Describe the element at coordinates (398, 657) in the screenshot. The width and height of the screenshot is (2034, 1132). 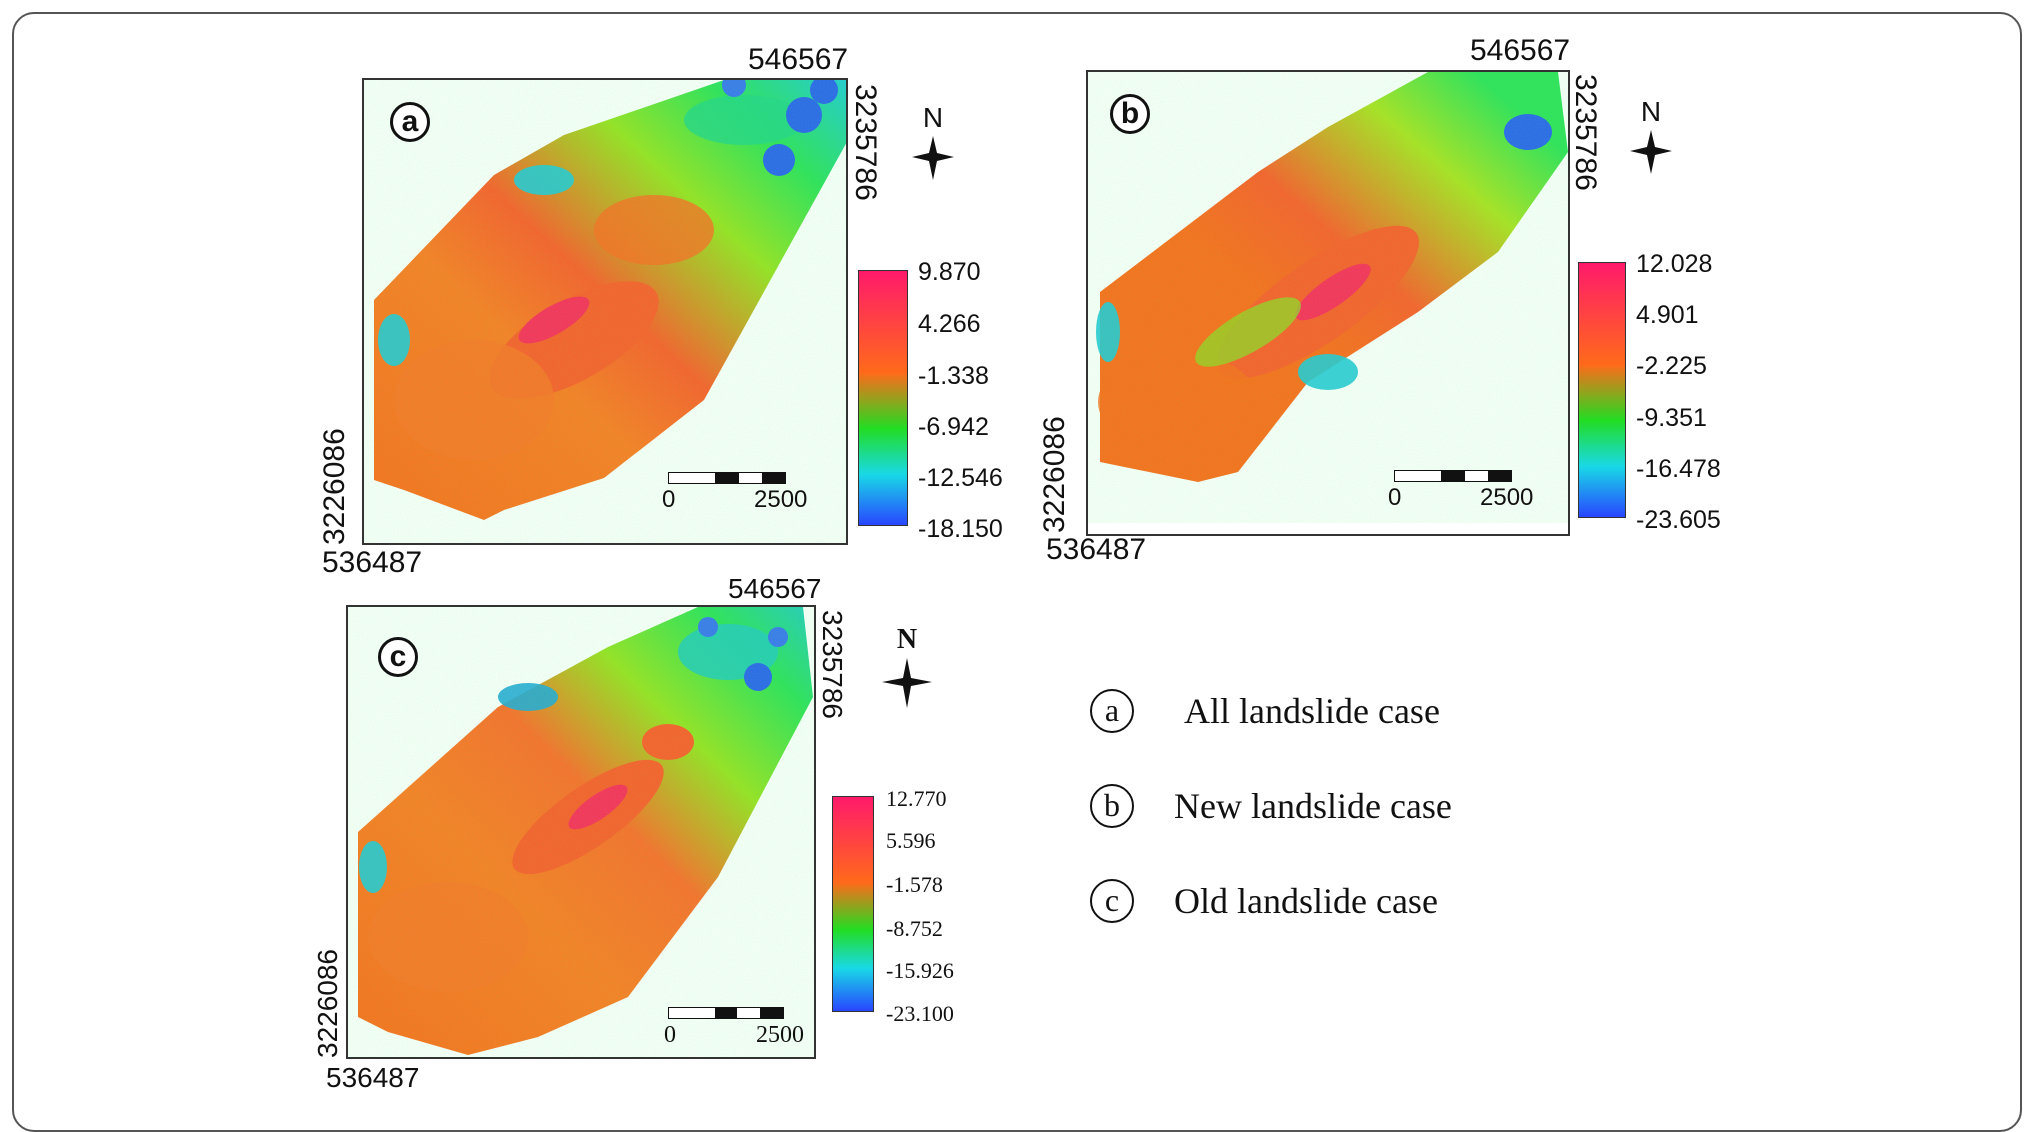
I see `panel-badge-c: c` at that location.